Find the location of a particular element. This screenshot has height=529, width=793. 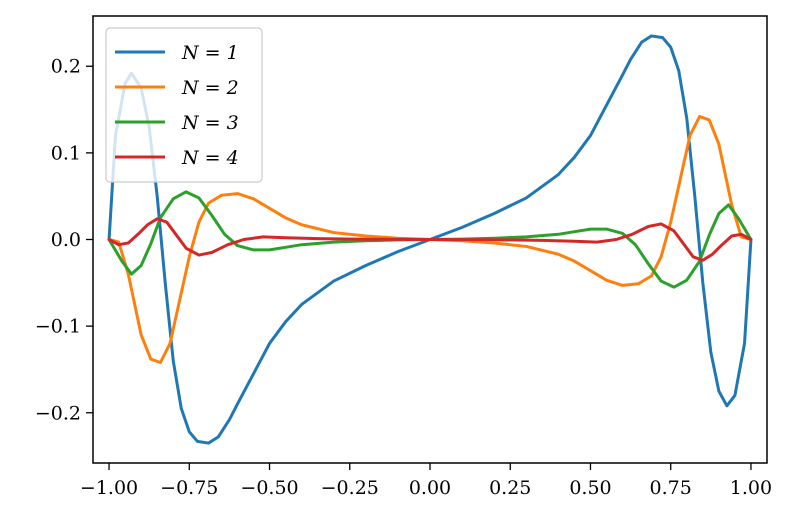

series-line-n4 is located at coordinates (430, 239).